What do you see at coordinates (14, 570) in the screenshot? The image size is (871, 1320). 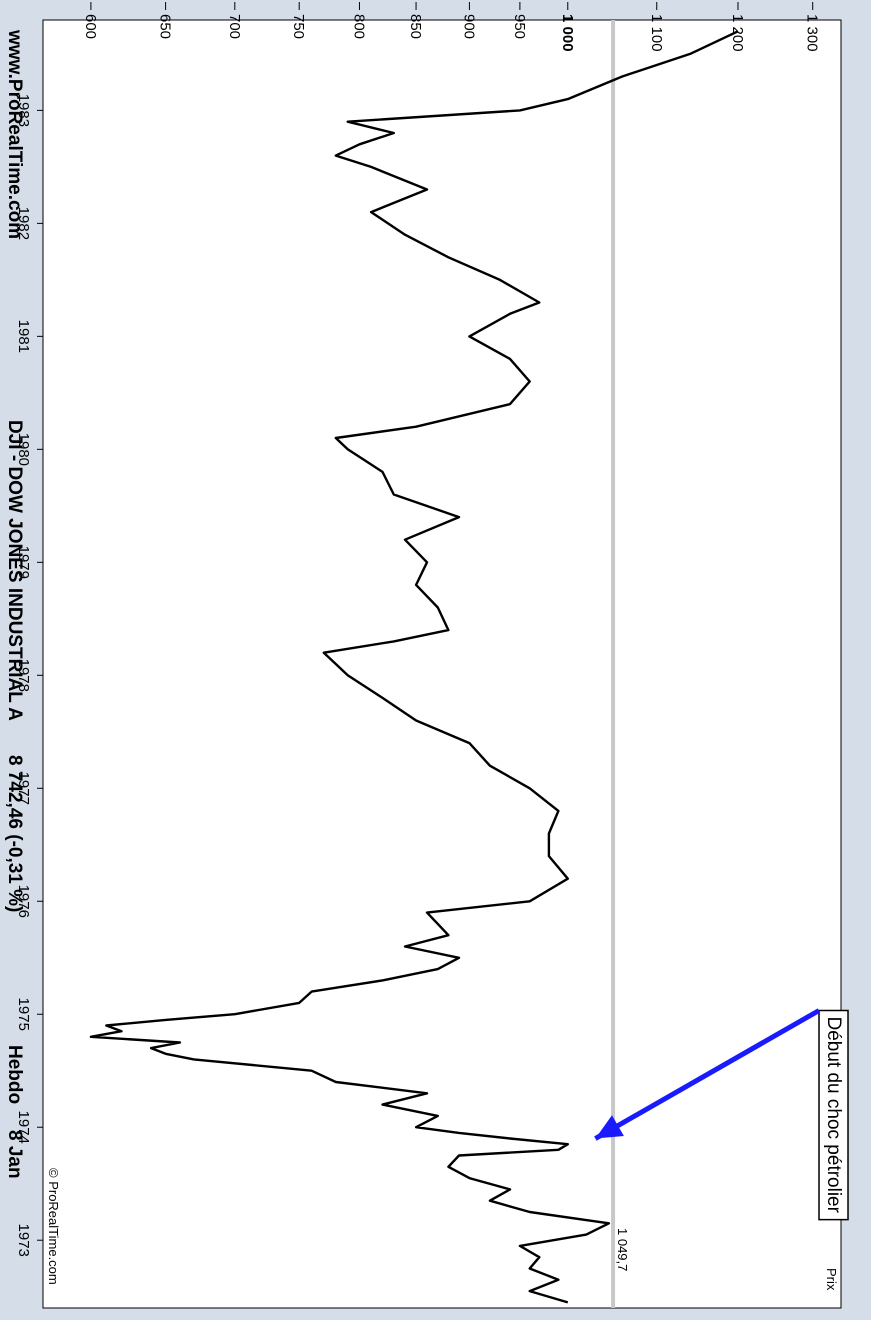 I see `header-instrument: DJI - DOW JONES INDUSTRIAL A` at bounding box center [14, 570].